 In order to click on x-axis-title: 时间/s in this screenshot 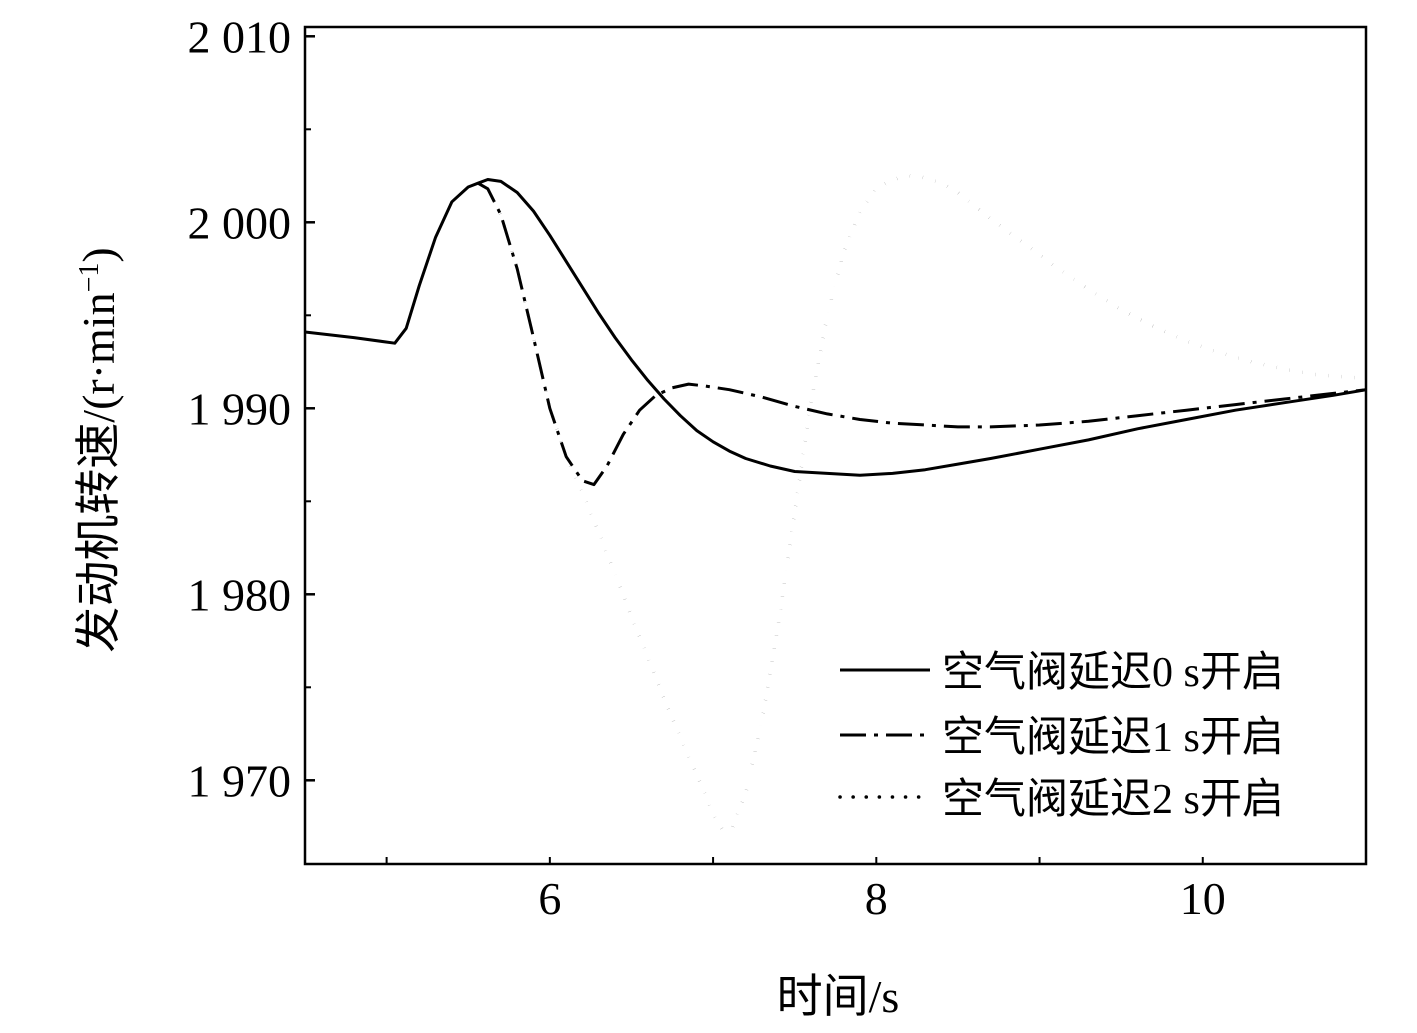, I will do `click(838, 996)`.